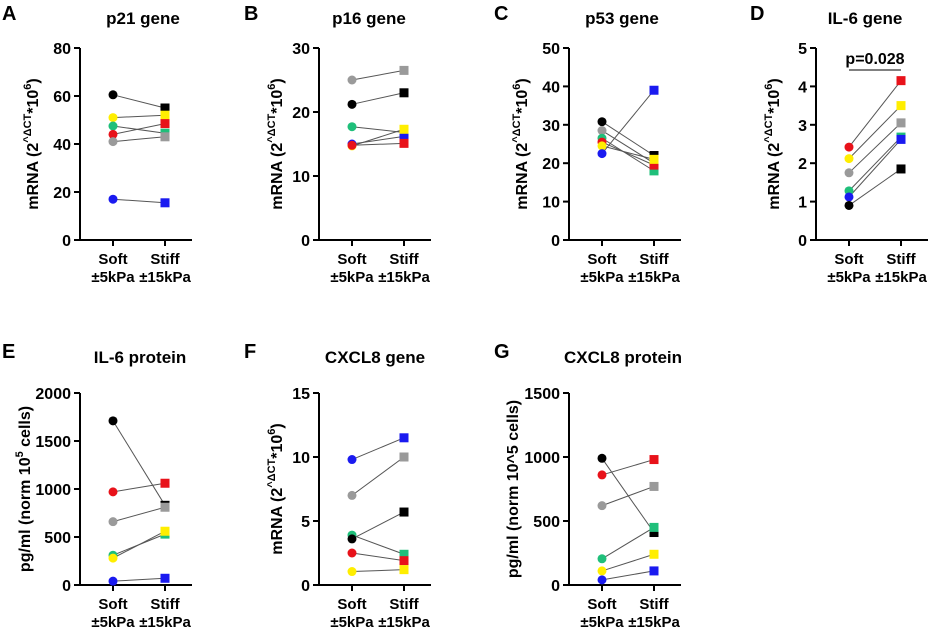 This screenshot has height=627, width=941. Describe the element at coordinates (113, 95) in the screenshot. I see `point-soft-black` at that location.